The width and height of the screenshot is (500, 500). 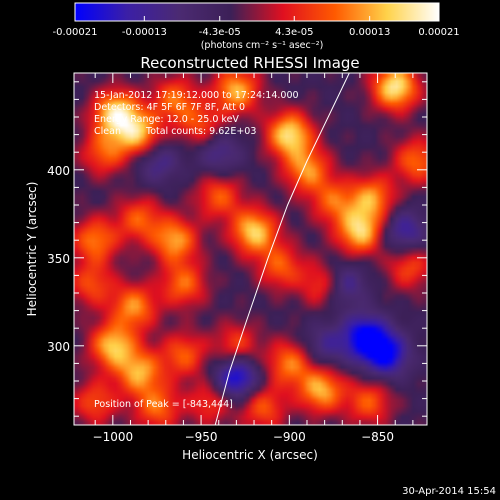 What do you see at coordinates (200, 131) in the screenshot?
I see `annotation-total-counts: Total counts: 9.62E+03` at bounding box center [200, 131].